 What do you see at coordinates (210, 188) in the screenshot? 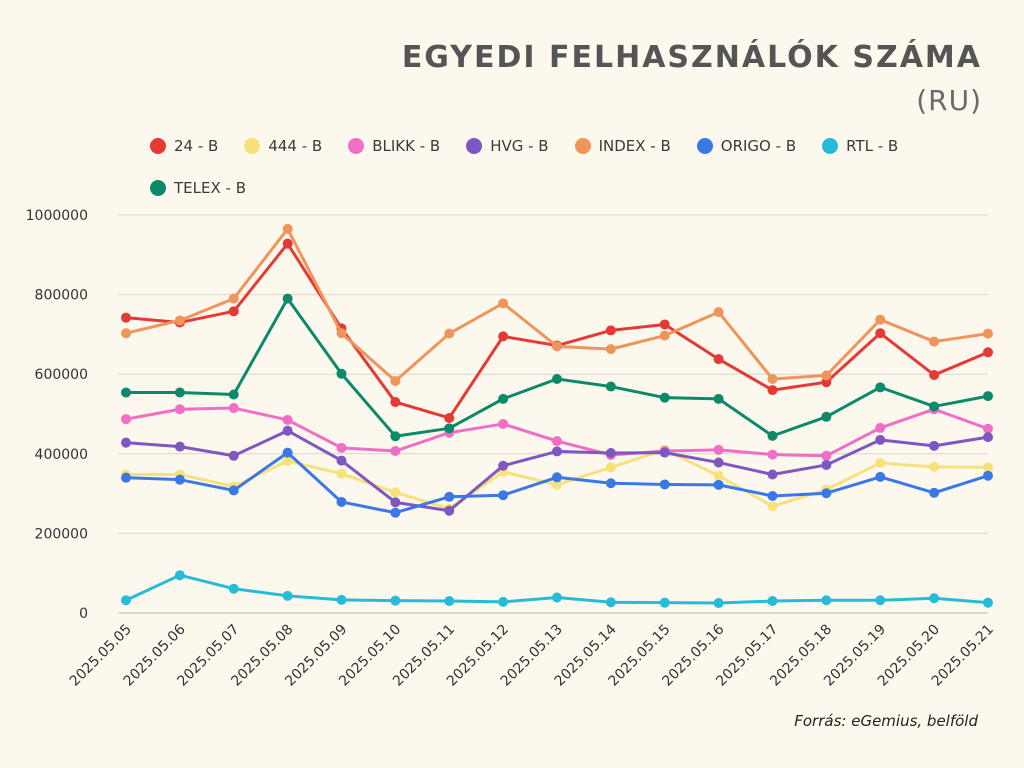
I see `legend-label: TELEX - B` at bounding box center [210, 188].